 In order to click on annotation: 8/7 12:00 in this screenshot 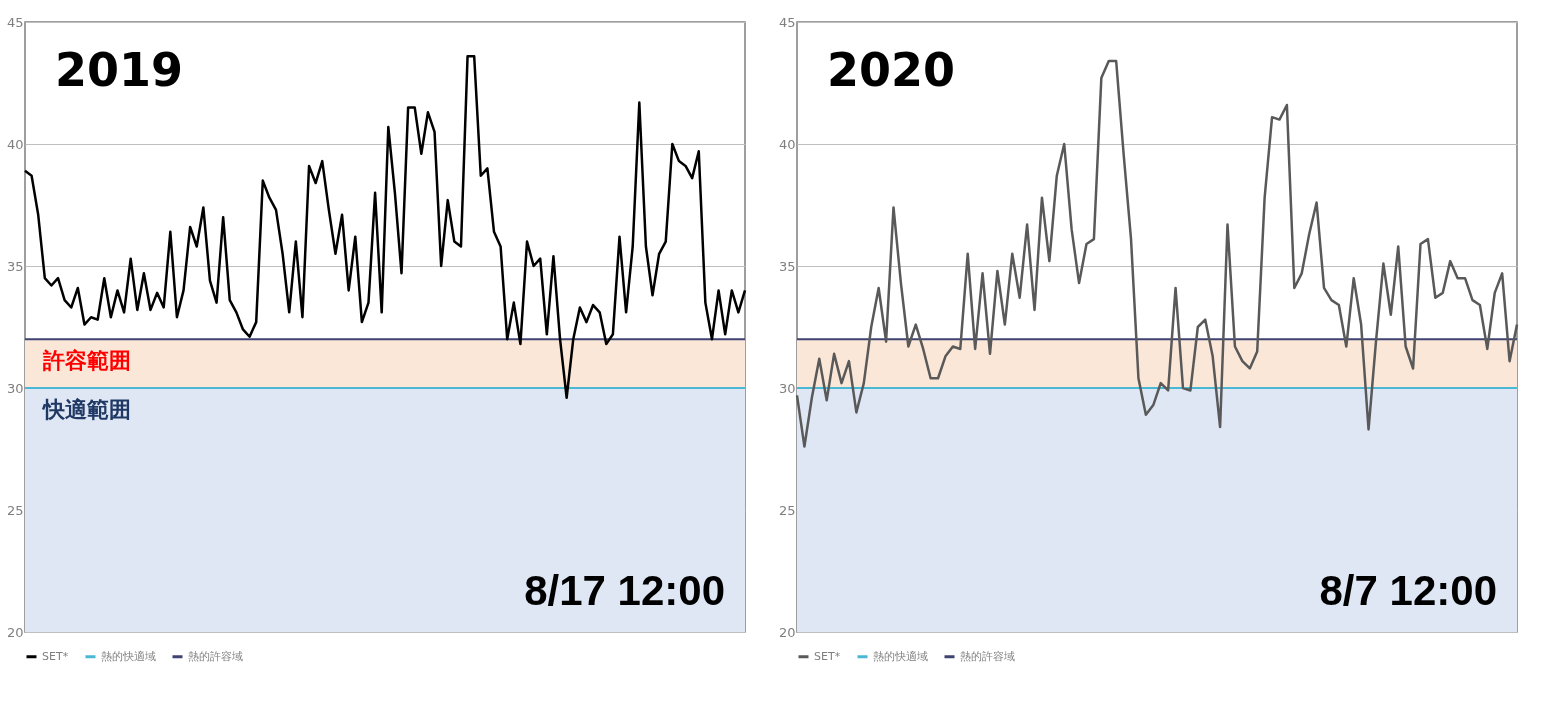, I will do `click(1408, 590)`.